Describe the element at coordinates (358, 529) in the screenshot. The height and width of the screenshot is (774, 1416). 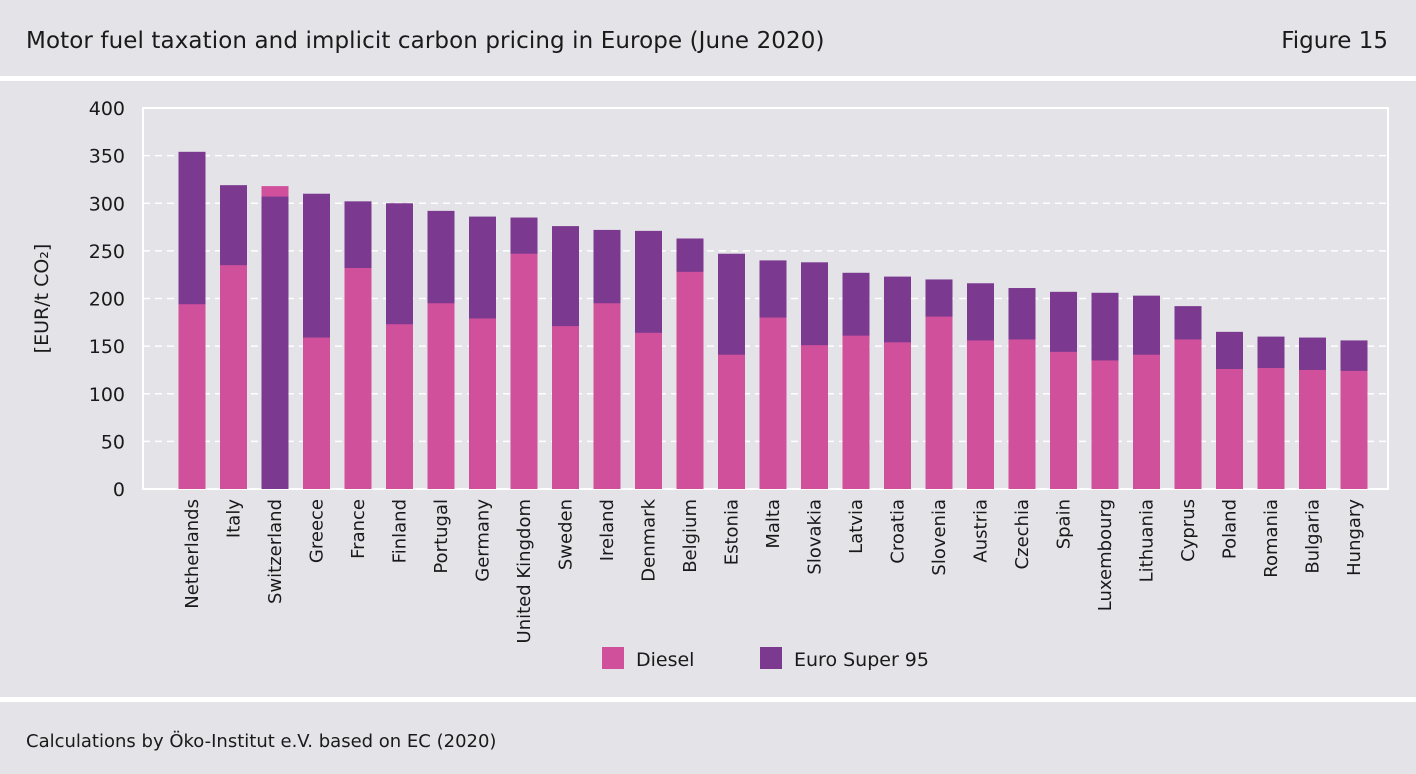
I see `x-category-label: France` at that location.